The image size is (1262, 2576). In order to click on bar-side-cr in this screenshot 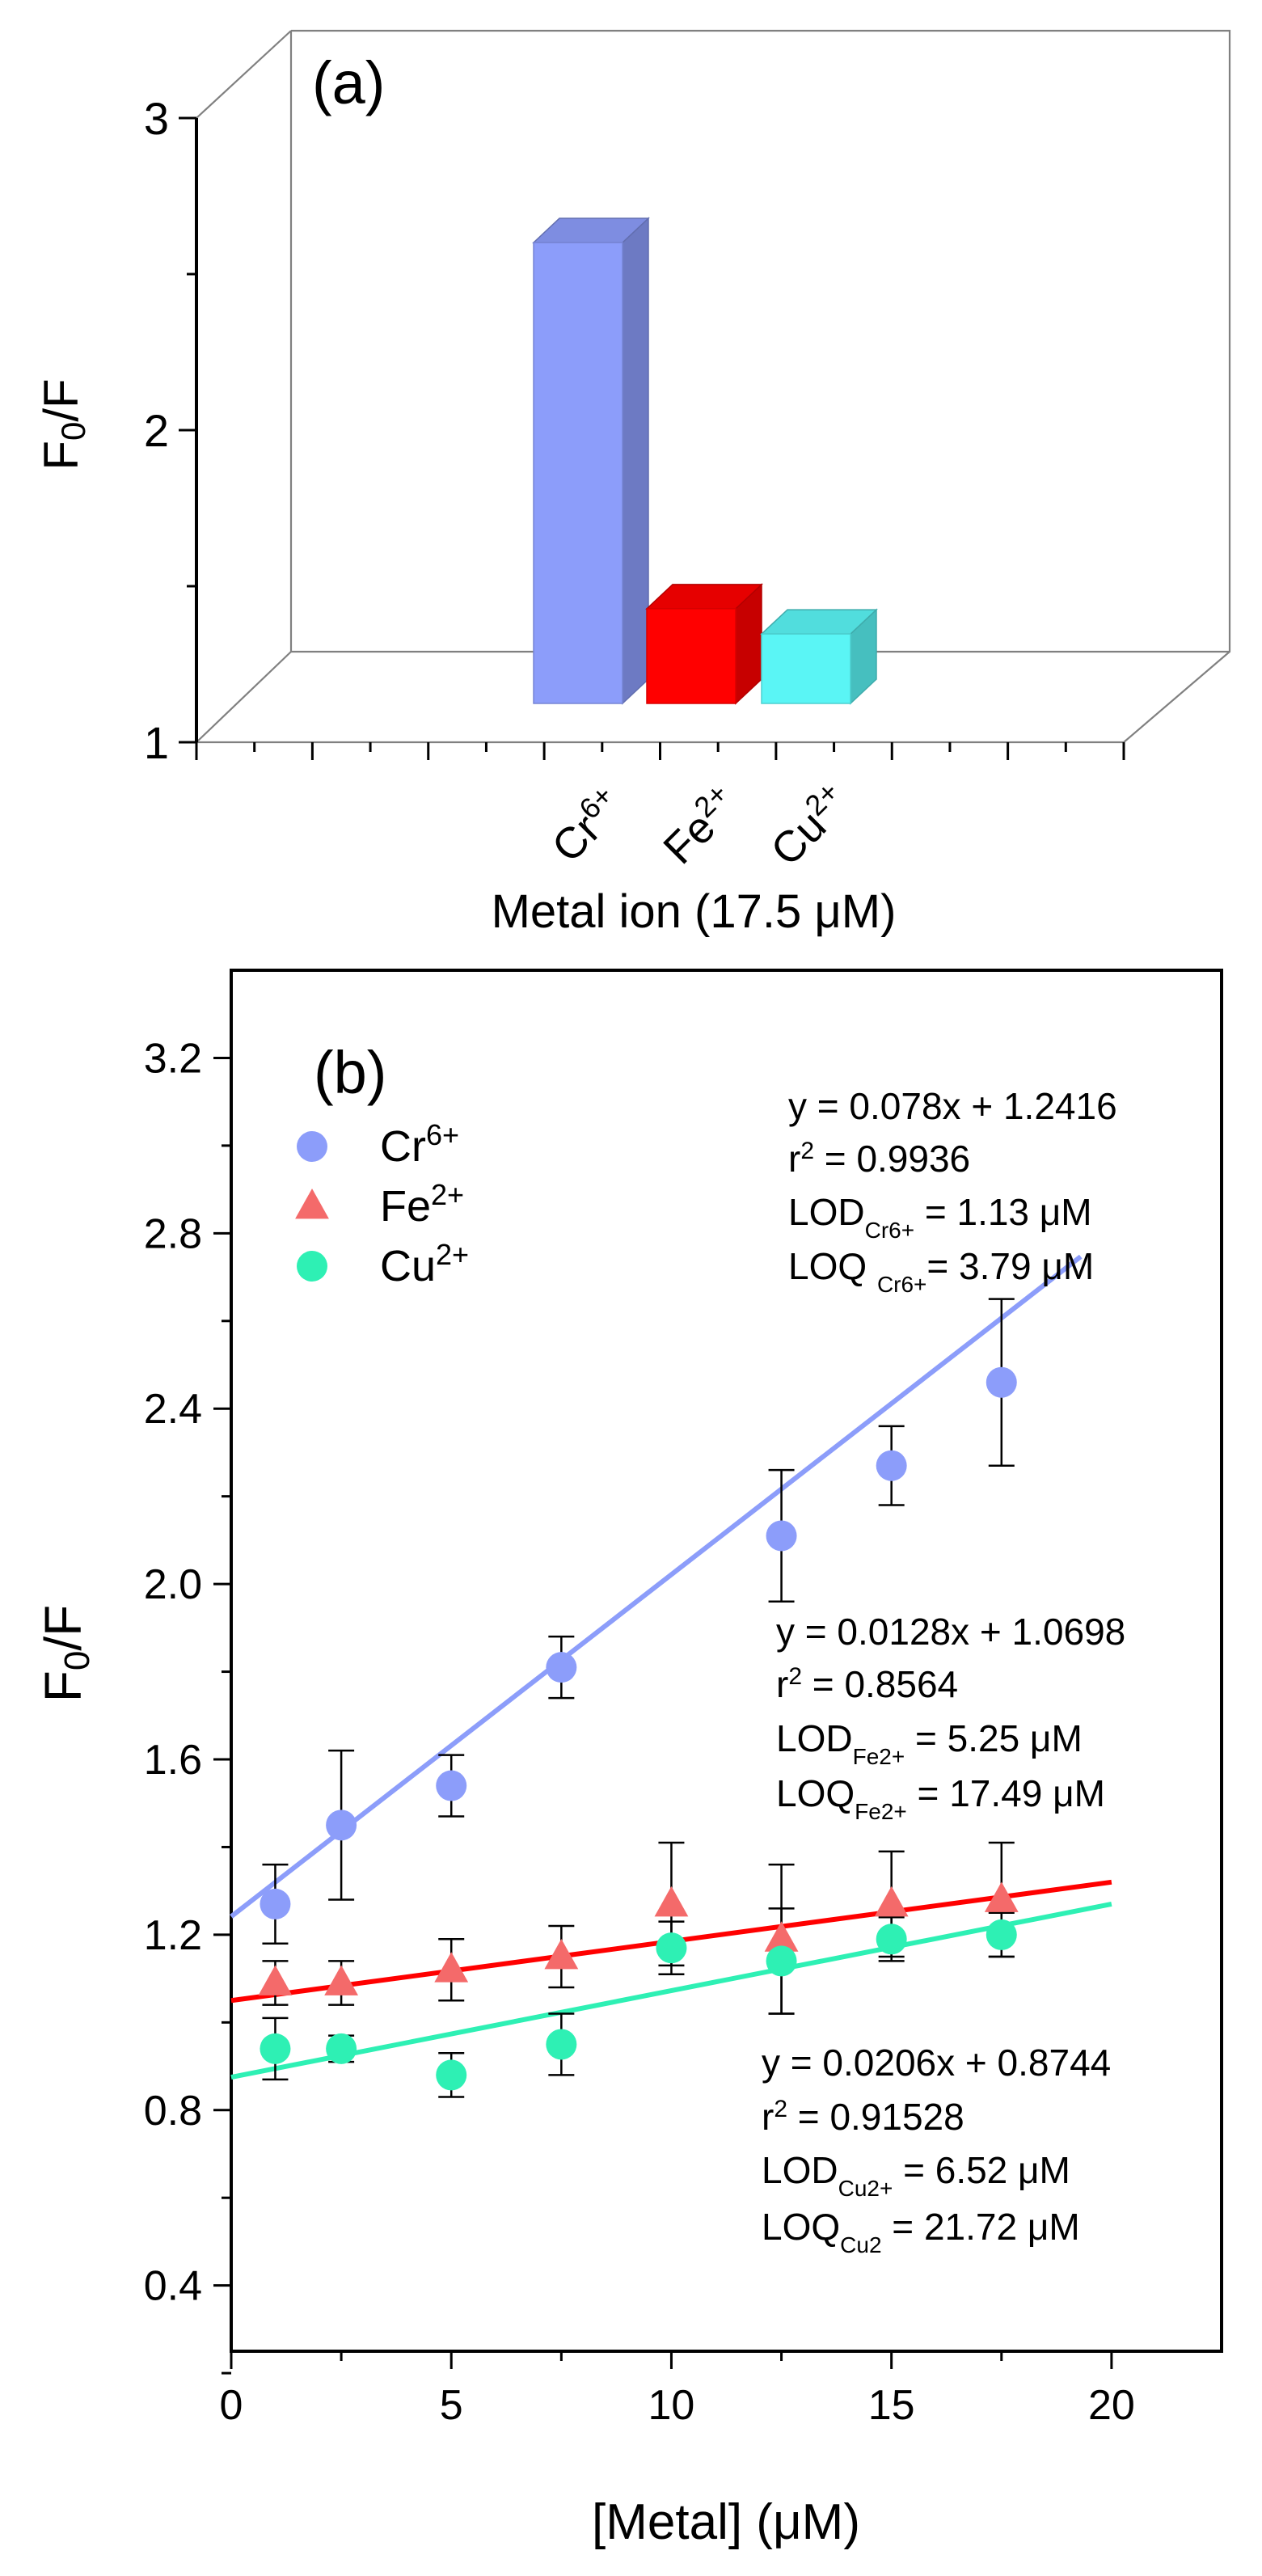, I will do `click(635, 461)`.